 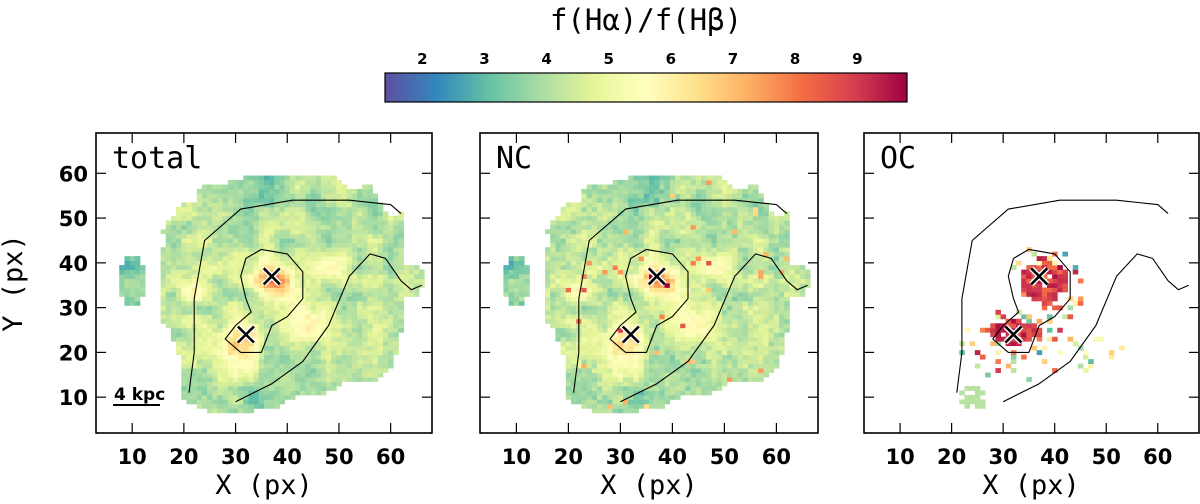 What do you see at coordinates (245, 334) in the screenshot?
I see `nucleus-marker` at bounding box center [245, 334].